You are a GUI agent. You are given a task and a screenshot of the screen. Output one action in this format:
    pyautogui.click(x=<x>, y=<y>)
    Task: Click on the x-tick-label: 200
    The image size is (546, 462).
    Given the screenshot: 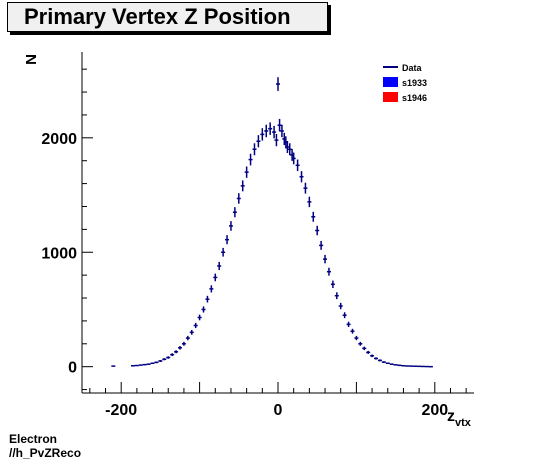 What is the action you would take?
    pyautogui.click(x=434, y=410)
    